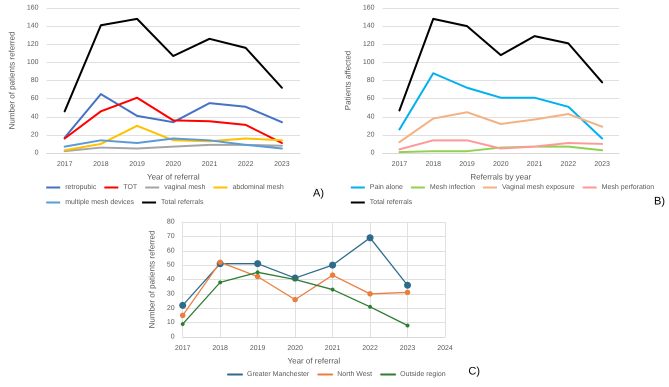 This screenshot has height=387, width=669. I want to click on text: C), so click(474, 372).